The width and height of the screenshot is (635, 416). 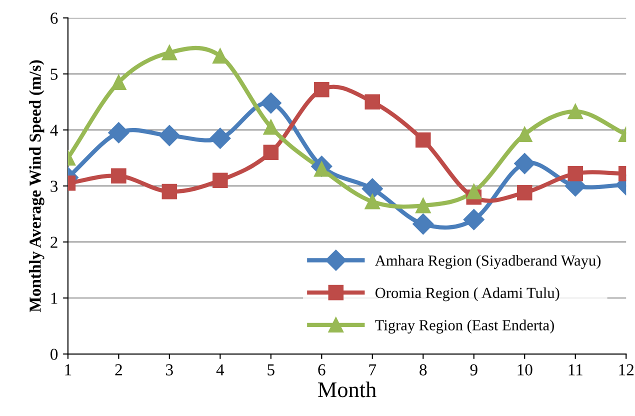 What do you see at coordinates (271, 370) in the screenshot?
I see `x-tick-label: 5` at bounding box center [271, 370].